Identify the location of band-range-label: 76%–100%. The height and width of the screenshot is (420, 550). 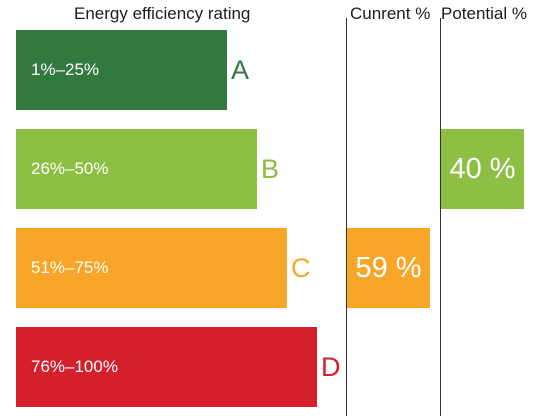
(74, 366).